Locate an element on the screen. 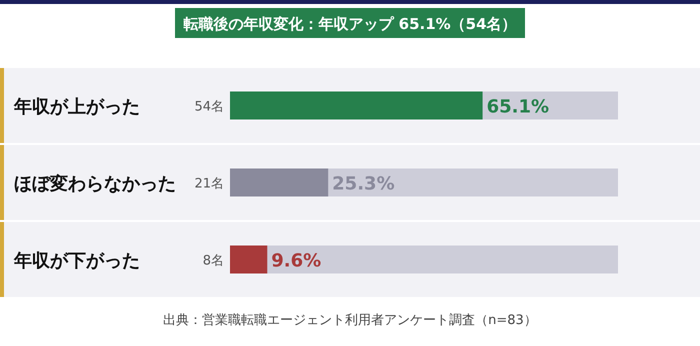  text: 54名 is located at coordinates (209, 107).